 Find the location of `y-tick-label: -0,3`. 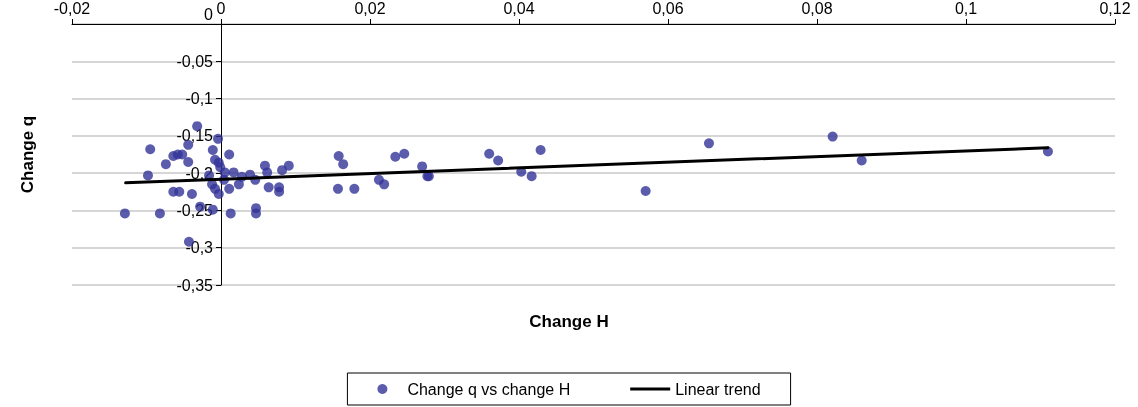

y-tick-label: -0,3 is located at coordinates (199, 248).